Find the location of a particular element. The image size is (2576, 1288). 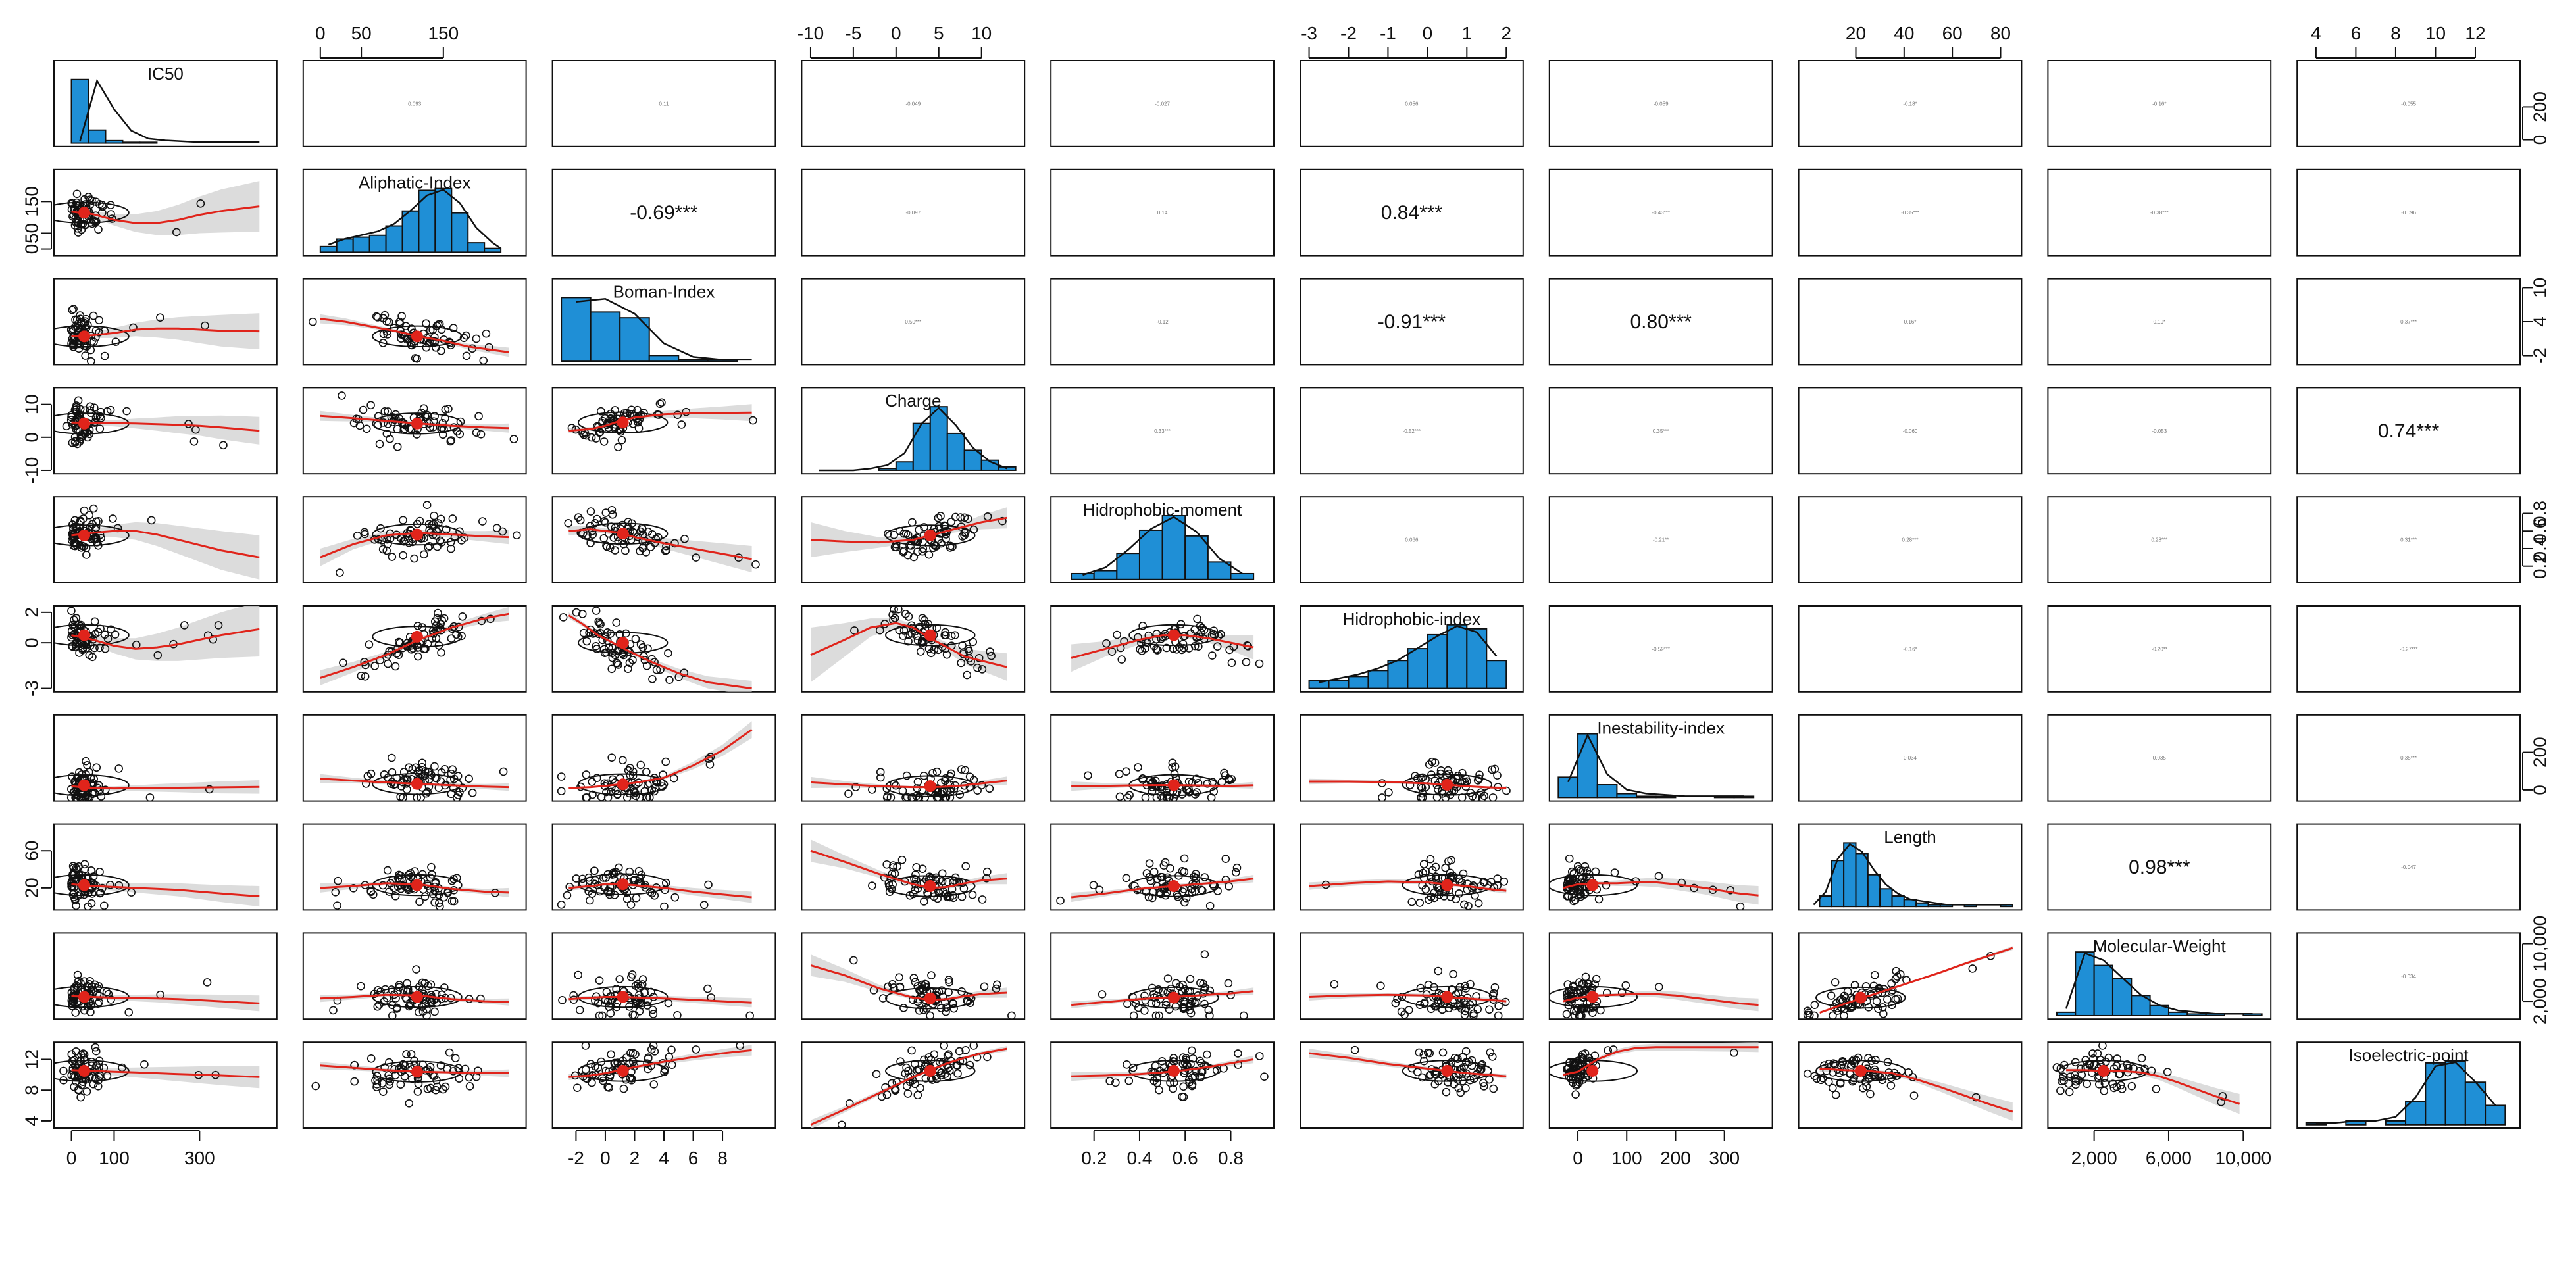

right-axis-hidrophobic-moment: 0.20.40.60.8 is located at coordinates (2536, 540).